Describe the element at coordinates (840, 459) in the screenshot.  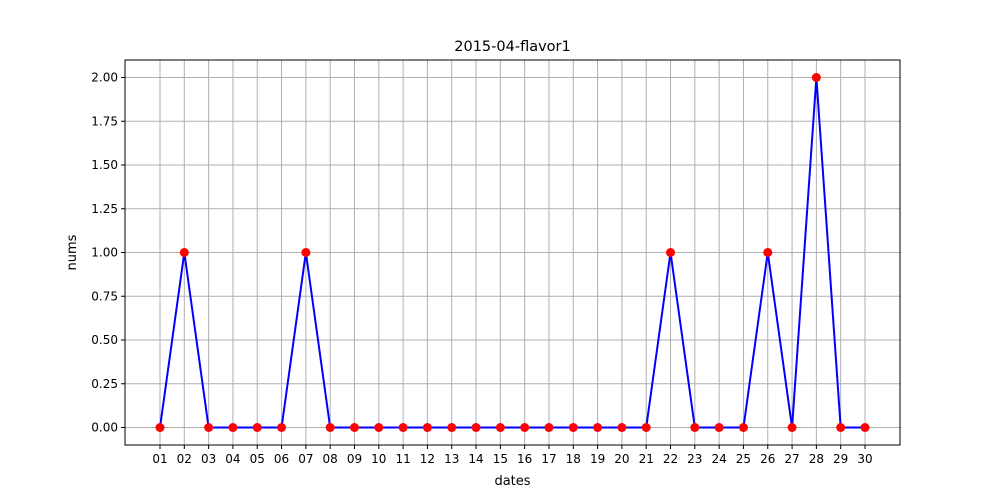
I see `x-tick-label: 29` at that location.